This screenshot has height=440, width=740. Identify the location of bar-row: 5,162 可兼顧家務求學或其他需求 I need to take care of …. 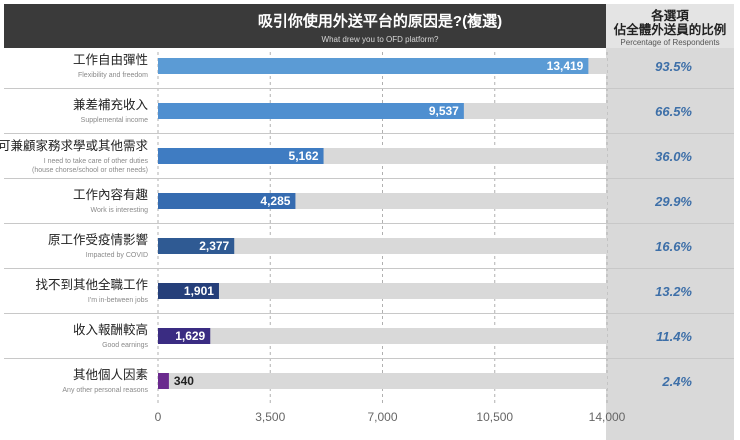
(346, 156).